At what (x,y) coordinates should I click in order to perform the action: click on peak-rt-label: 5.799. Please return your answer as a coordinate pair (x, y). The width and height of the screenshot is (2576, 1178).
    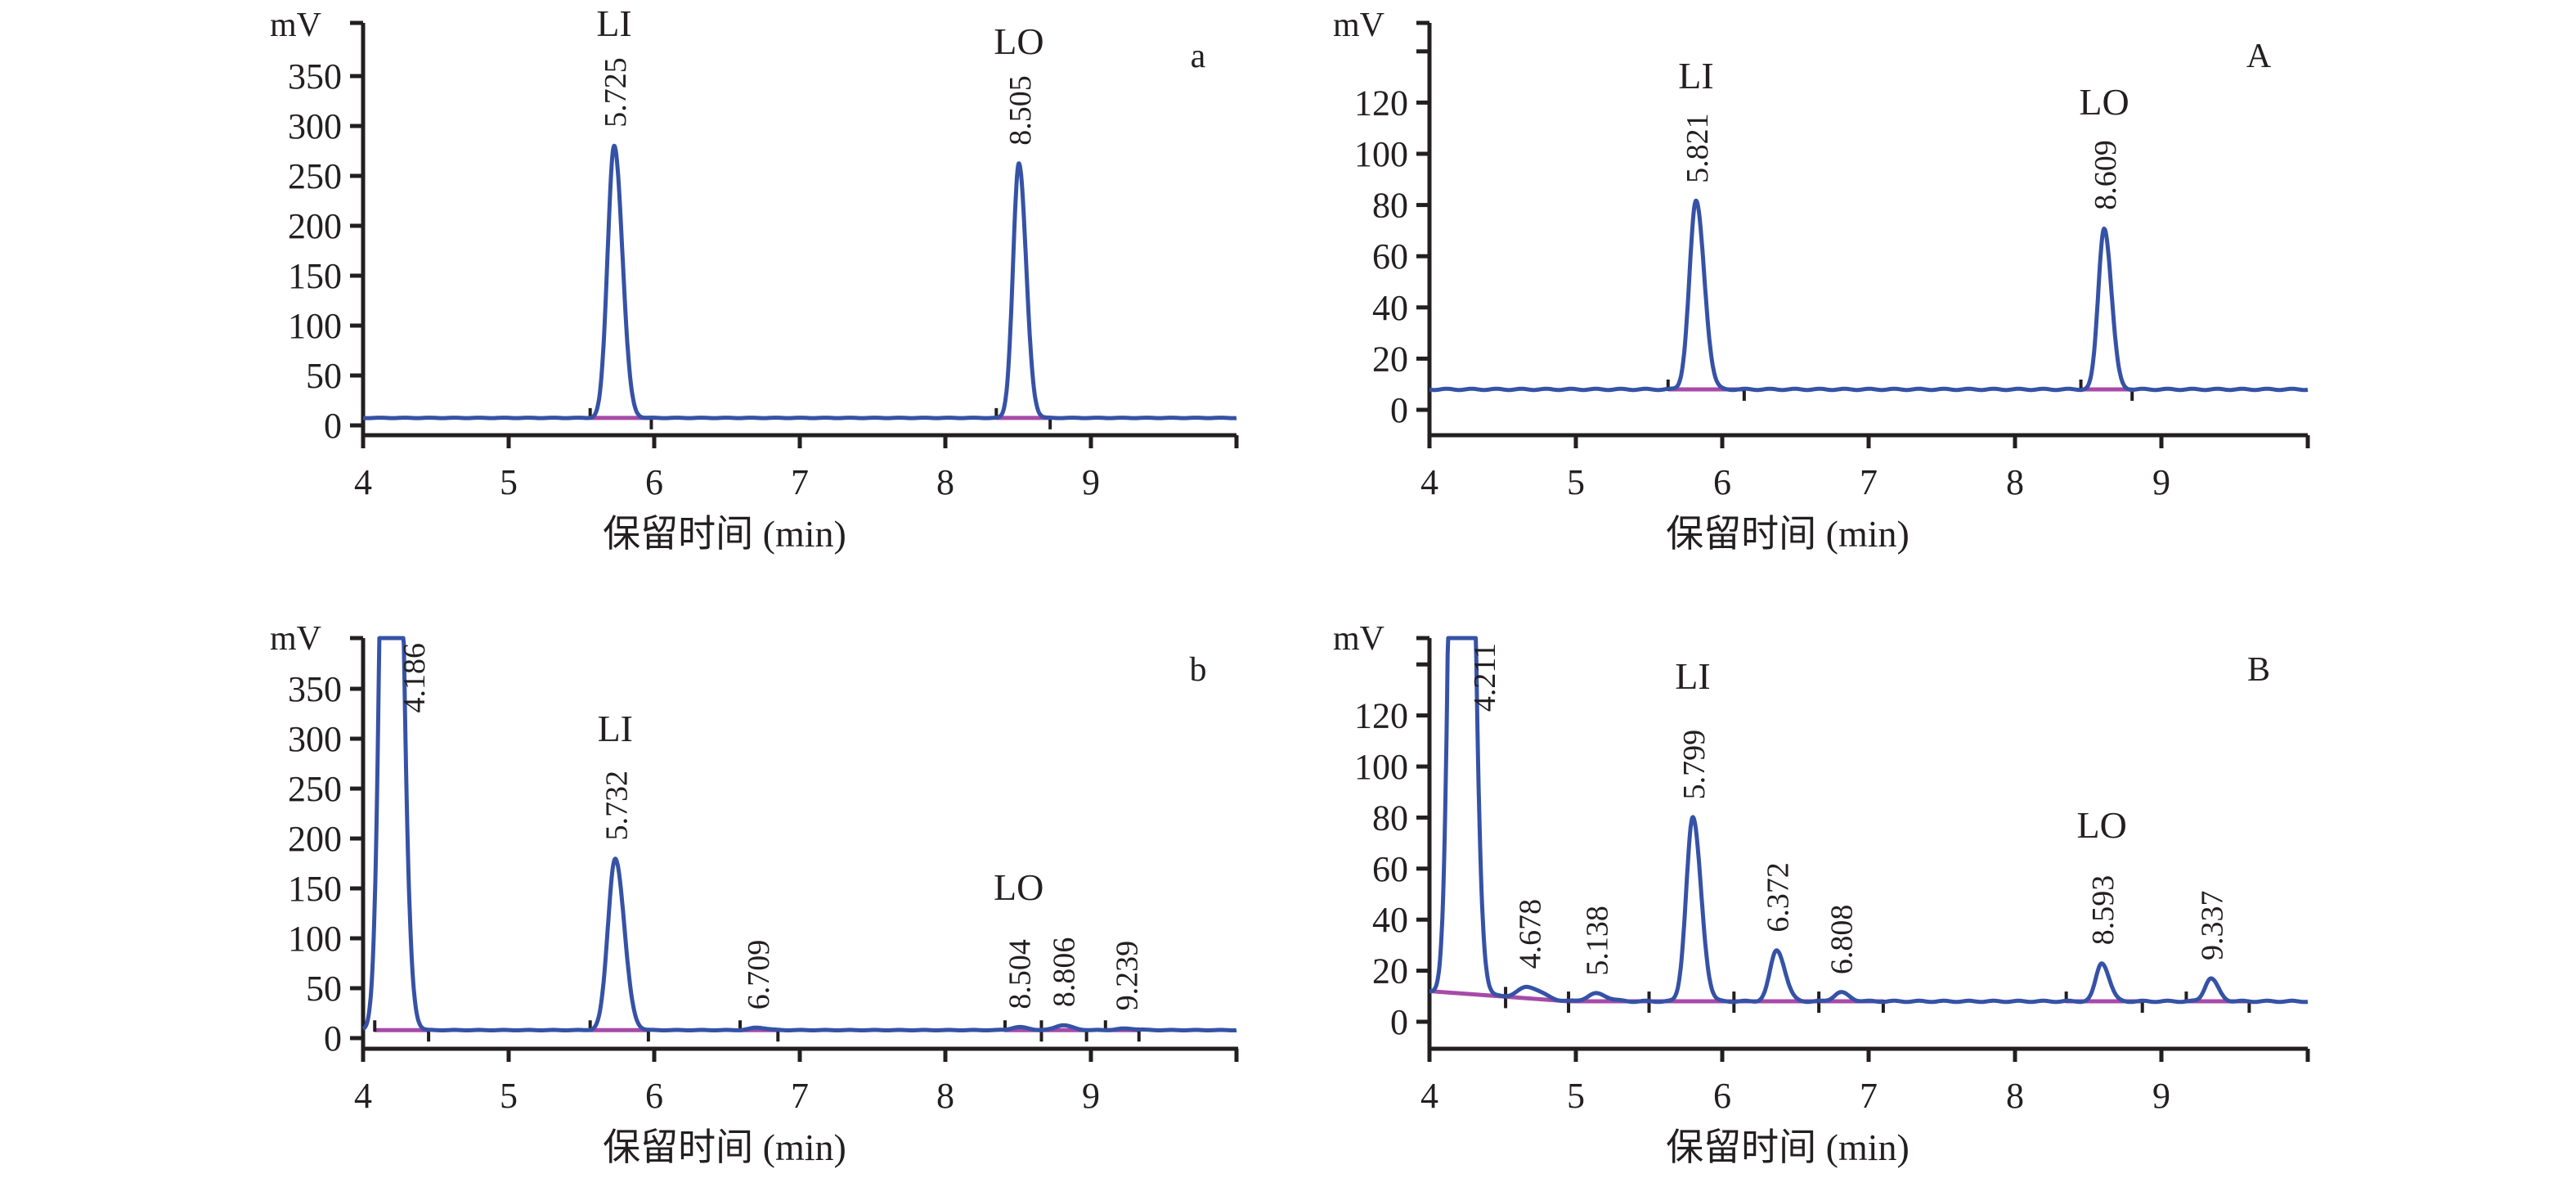
    Looking at the image, I should click on (1694, 765).